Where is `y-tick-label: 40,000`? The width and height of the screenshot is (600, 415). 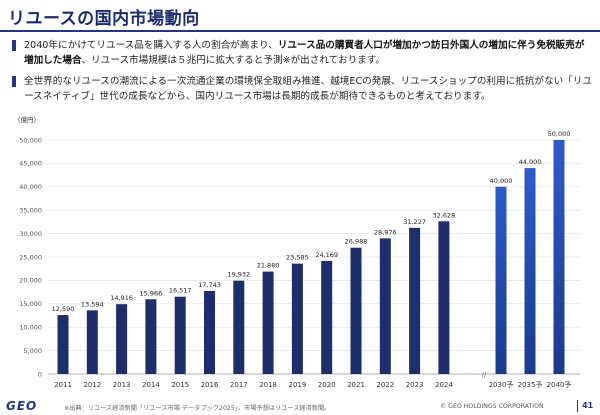 y-tick-label: 40,000 is located at coordinates (30, 187).